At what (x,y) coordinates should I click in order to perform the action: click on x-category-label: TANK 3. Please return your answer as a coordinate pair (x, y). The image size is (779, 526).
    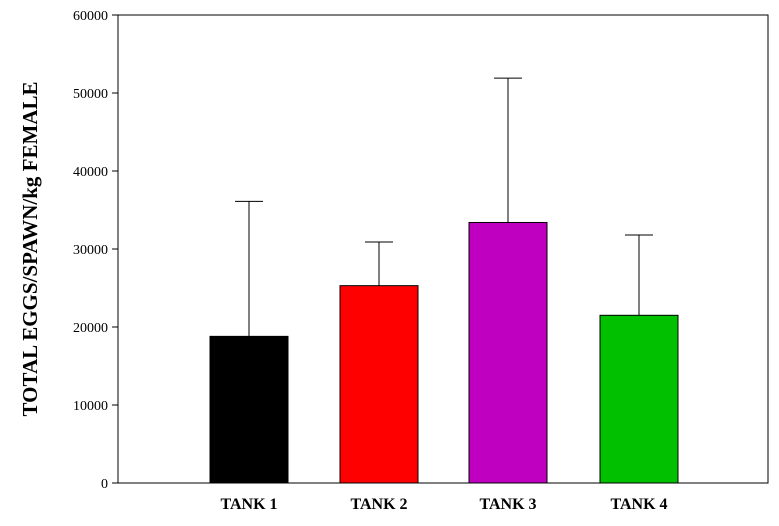
    Looking at the image, I should click on (507, 504).